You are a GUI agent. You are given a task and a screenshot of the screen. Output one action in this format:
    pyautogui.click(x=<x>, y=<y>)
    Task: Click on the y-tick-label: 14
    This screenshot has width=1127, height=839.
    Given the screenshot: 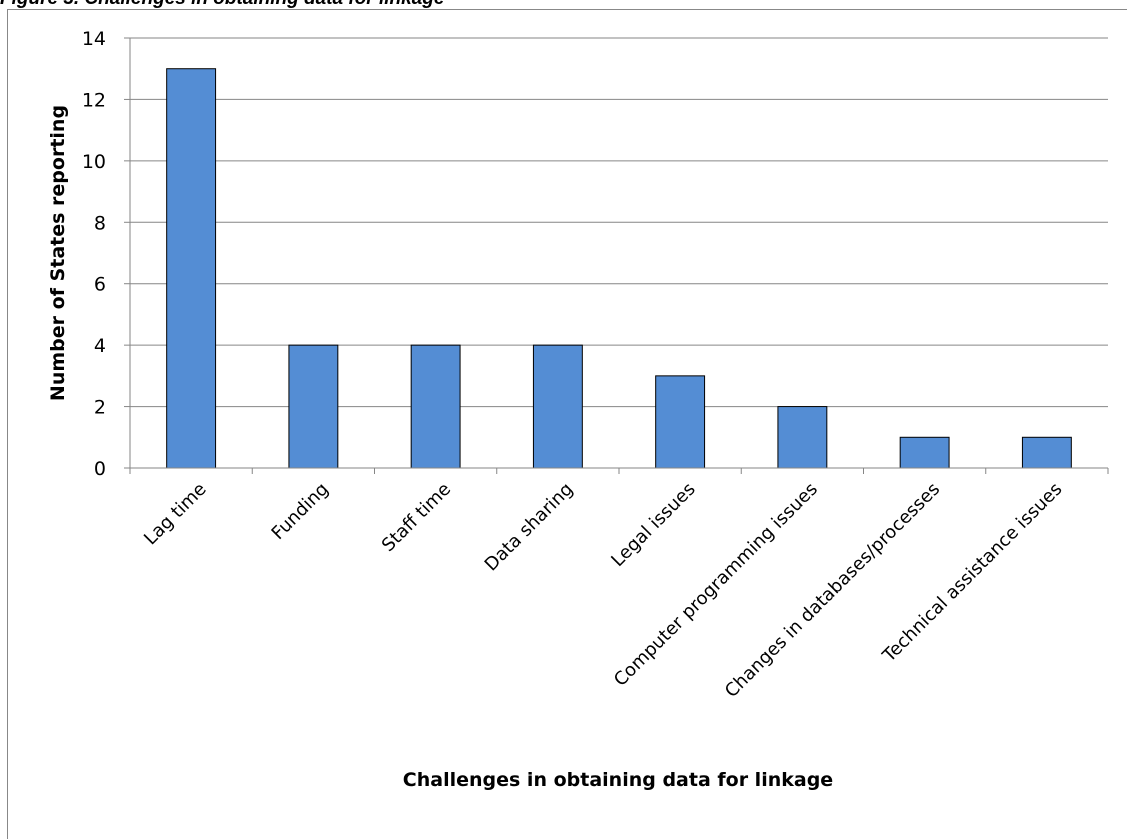 What is the action you would take?
    pyautogui.click(x=94, y=39)
    